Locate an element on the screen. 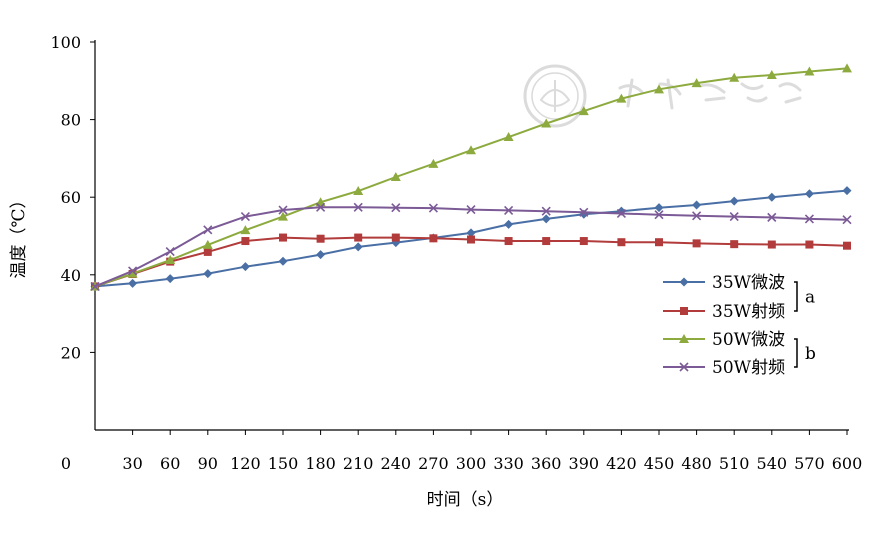 Image resolution: width=869 pixels, height=551 pixels. x-tick-label: 570 is located at coordinates (809, 463).